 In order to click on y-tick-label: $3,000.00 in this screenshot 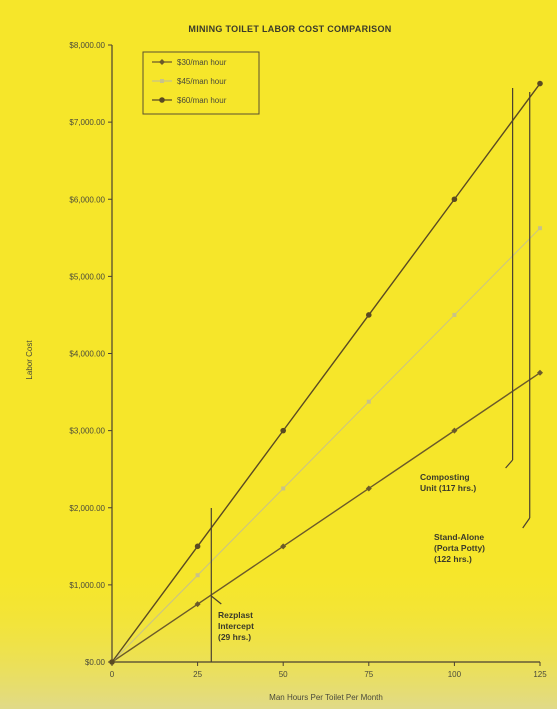, I will do `click(87, 431)`.